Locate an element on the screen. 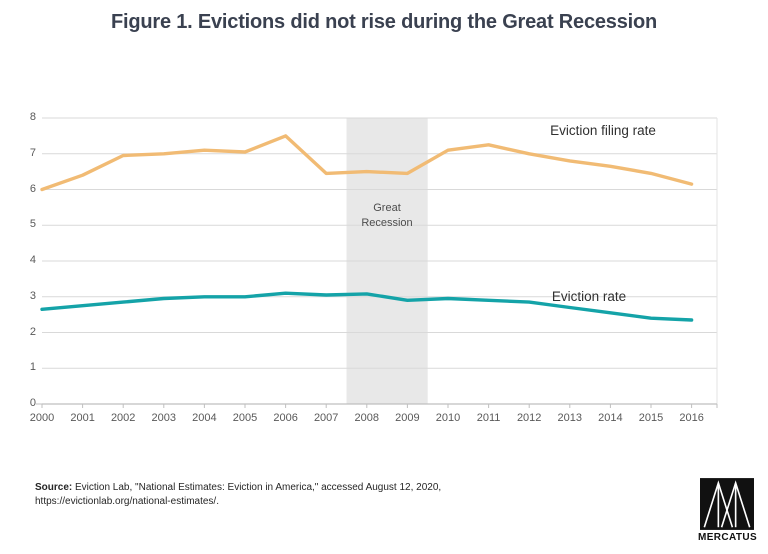  x-tick-label: 2003 is located at coordinates (164, 418).